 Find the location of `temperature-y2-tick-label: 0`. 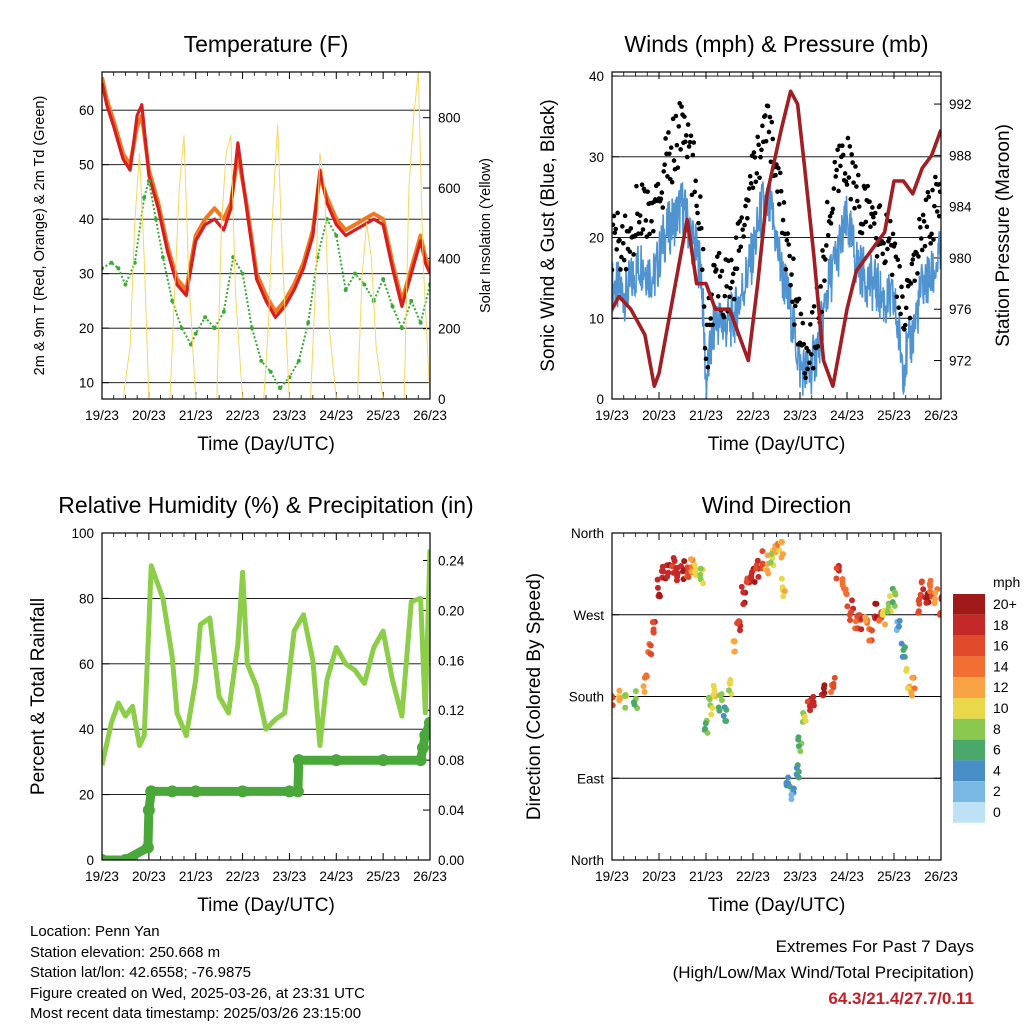

temperature-y2-tick-label: 0 is located at coordinates (442, 399).